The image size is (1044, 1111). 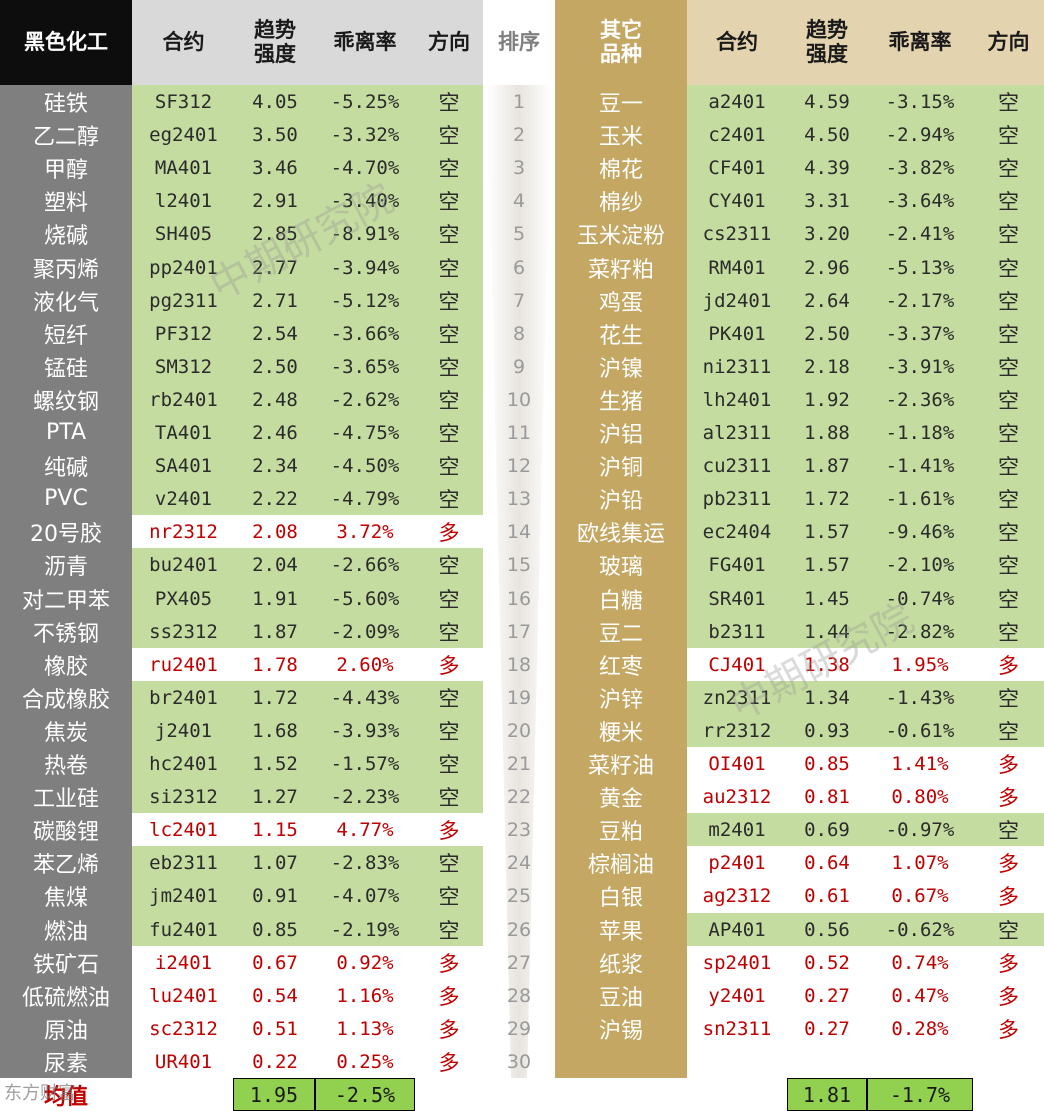 What do you see at coordinates (365, 42) in the screenshot?
I see `header-left-deviation: 乖离率` at bounding box center [365, 42].